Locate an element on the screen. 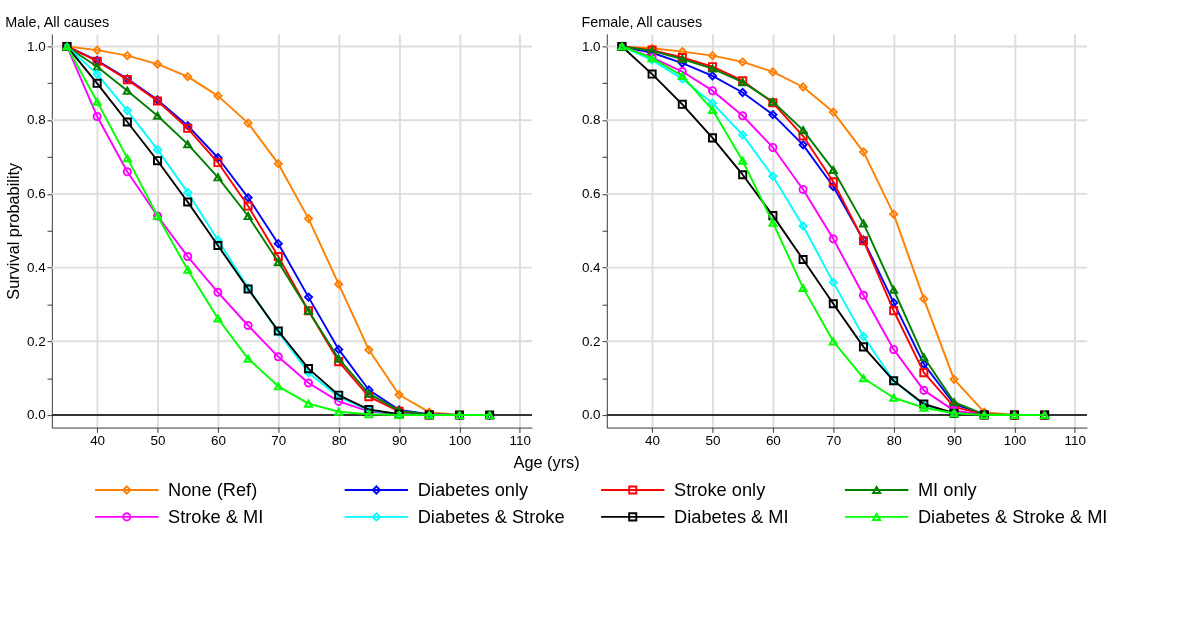 This screenshot has height=620, width=1181. legend-label: Diabetes only is located at coordinates (473, 489).